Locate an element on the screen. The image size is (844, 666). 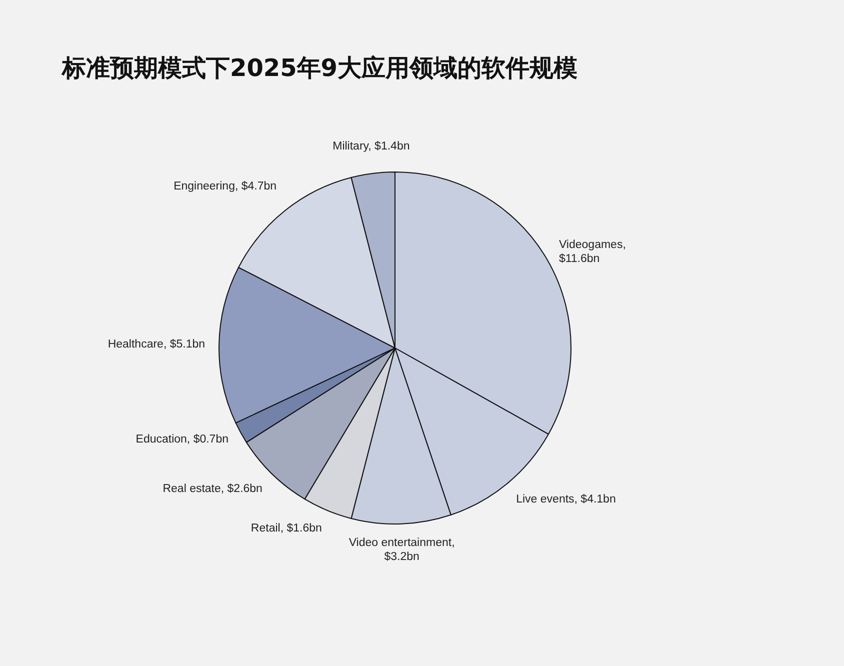
slice-label: Real estate, $2.6bn is located at coordinates (212, 489).